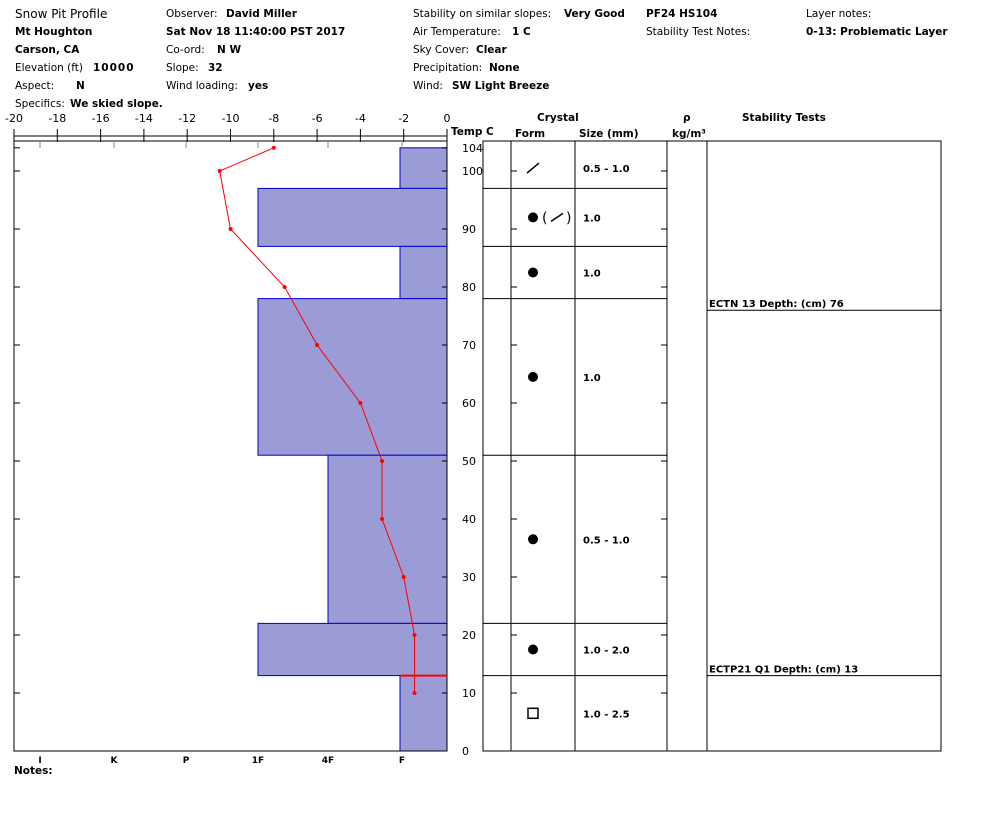  What do you see at coordinates (530, 134) in the screenshot?
I see `form-header: Form` at bounding box center [530, 134].